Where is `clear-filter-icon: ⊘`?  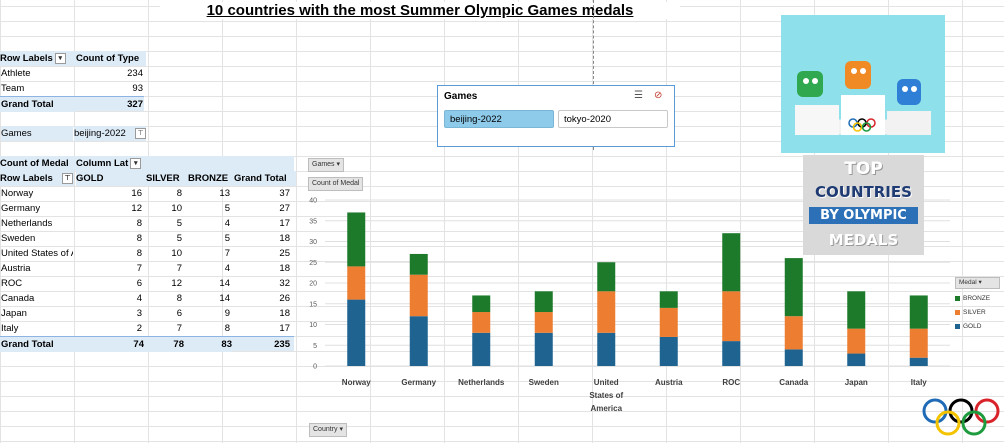
clear-filter-icon: ⊘ is located at coordinates (658, 95).